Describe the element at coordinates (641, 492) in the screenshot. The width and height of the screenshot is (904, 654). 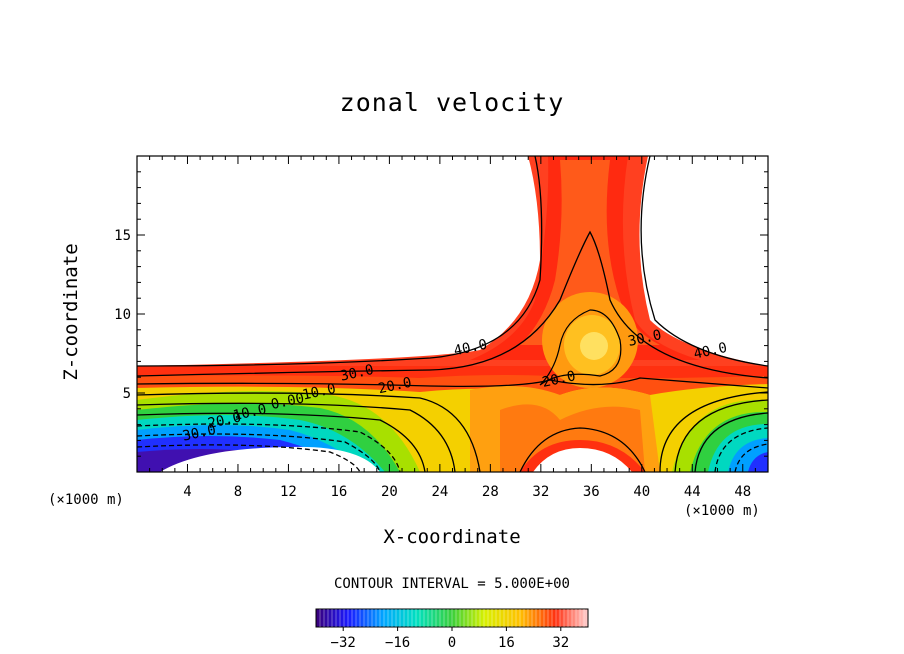
I see `x-tick-label: 40` at that location.